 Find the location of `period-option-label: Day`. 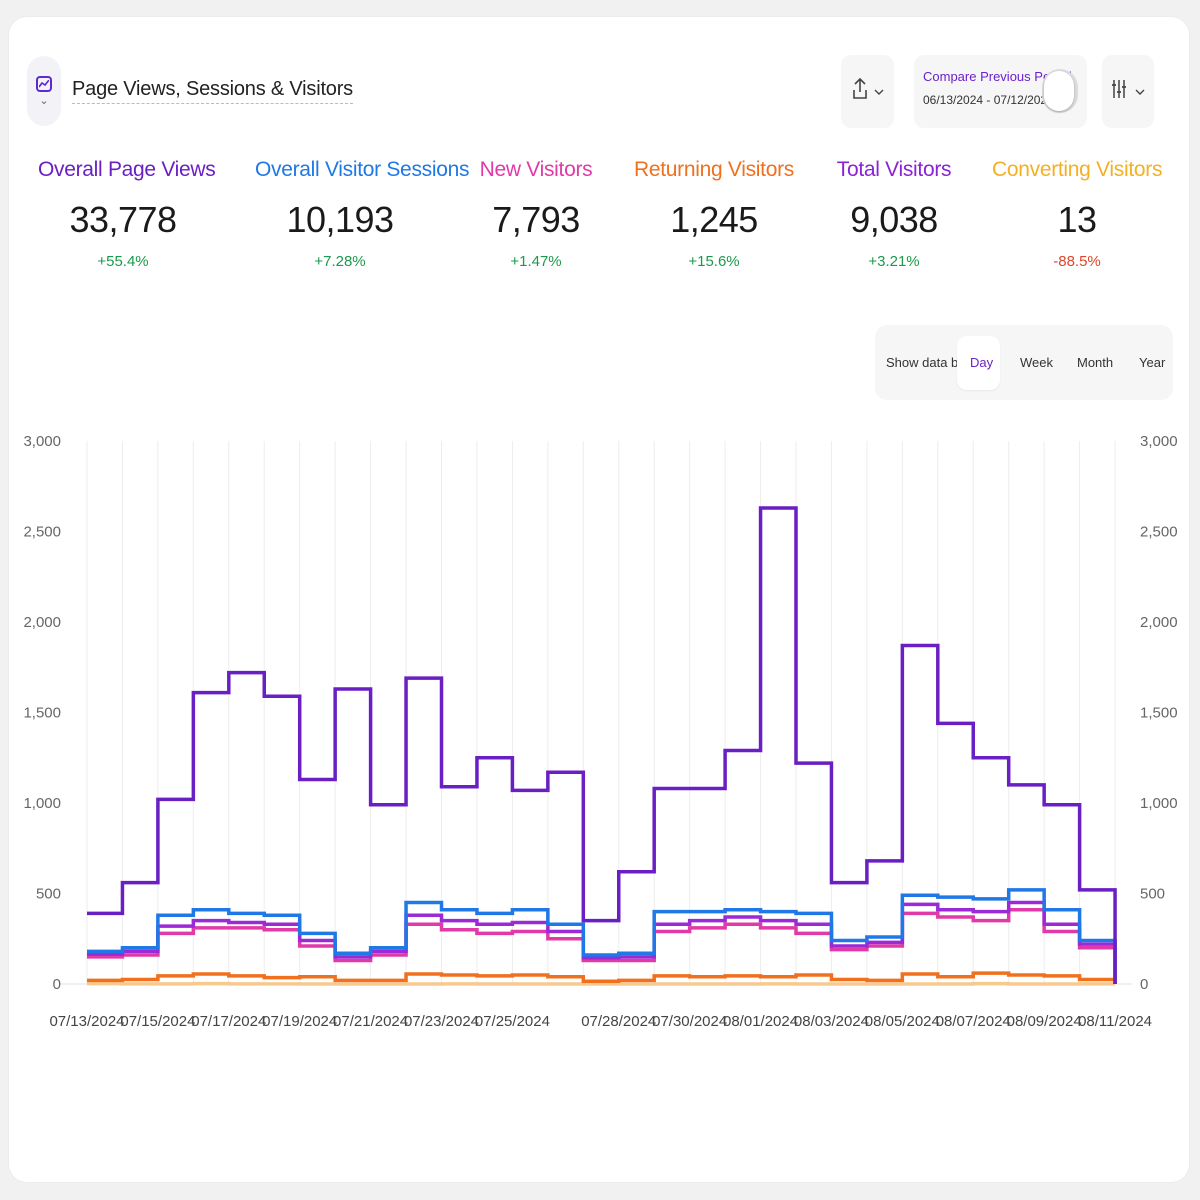

period-option-label: Day is located at coordinates (982, 362).